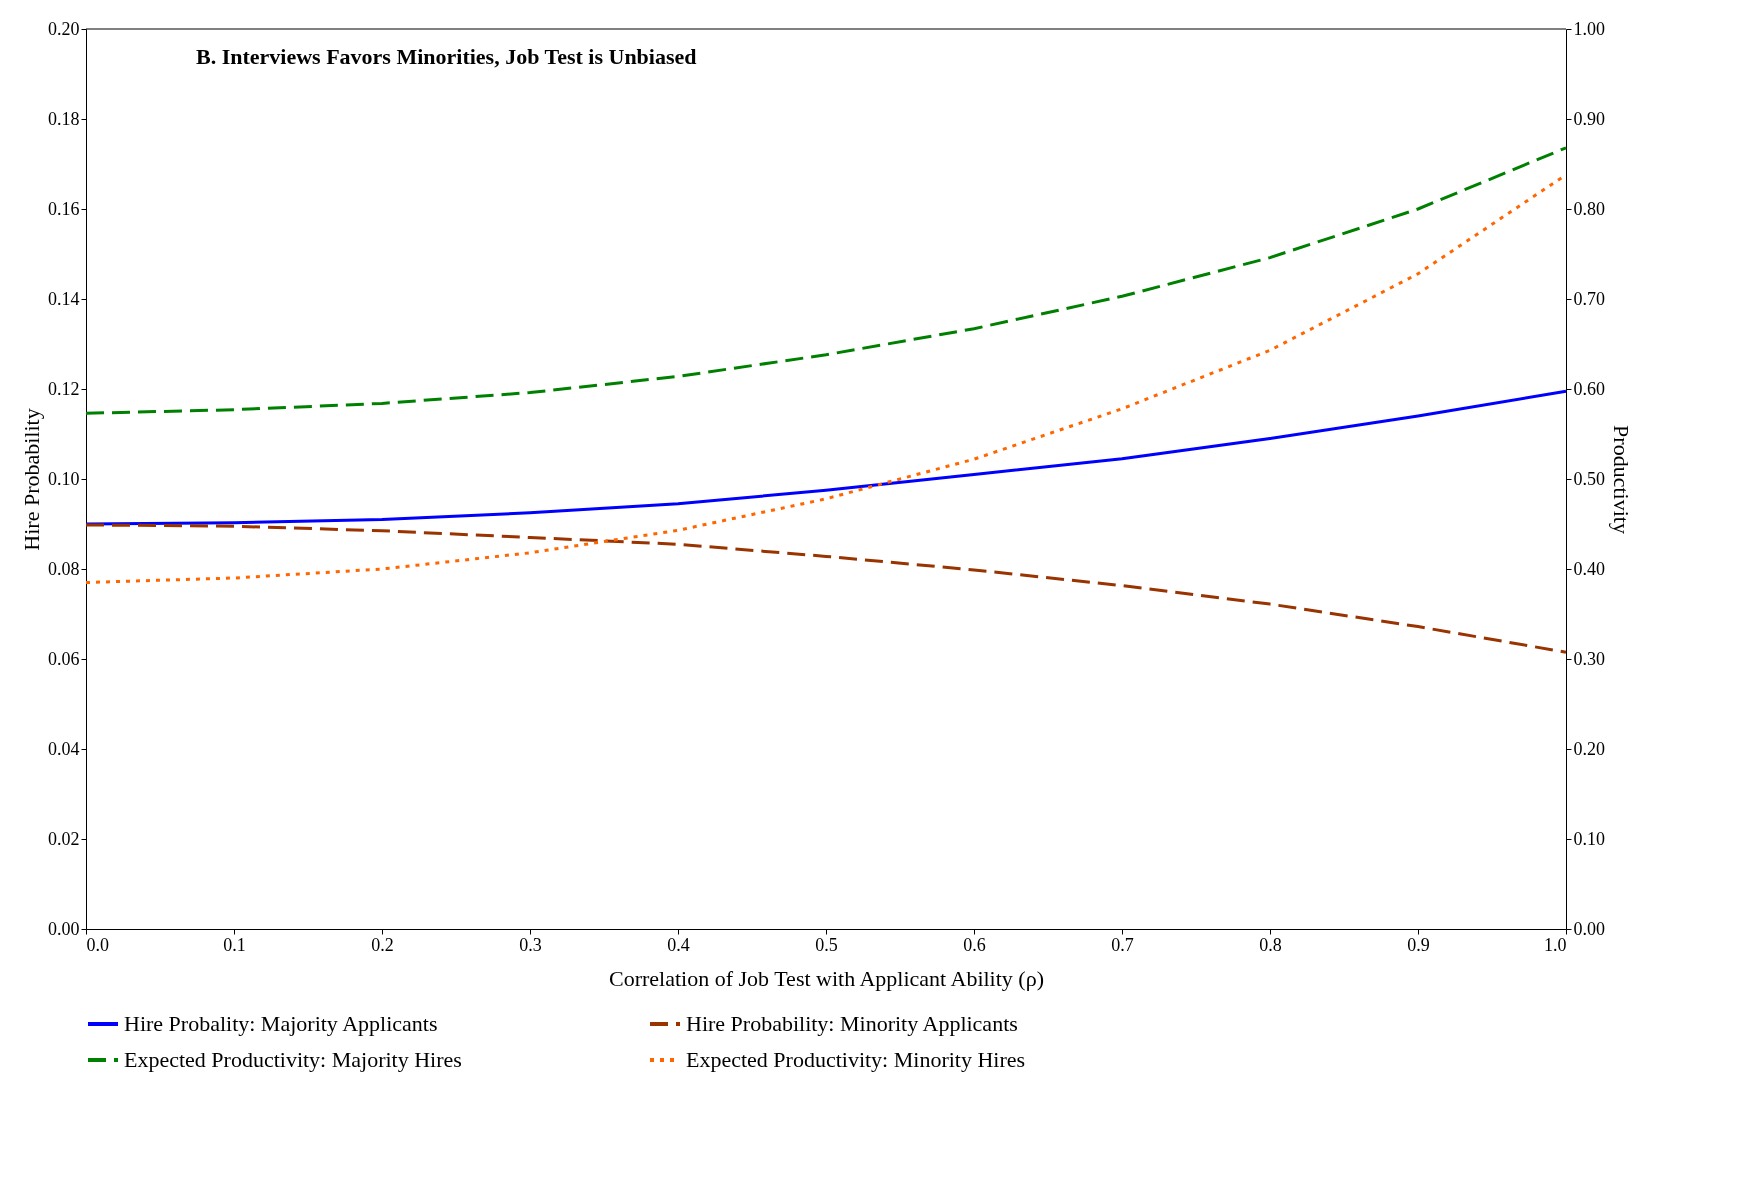  Describe the element at coordinates (1122, 944) in the screenshot. I see `x-tick-label: 0.7` at that location.